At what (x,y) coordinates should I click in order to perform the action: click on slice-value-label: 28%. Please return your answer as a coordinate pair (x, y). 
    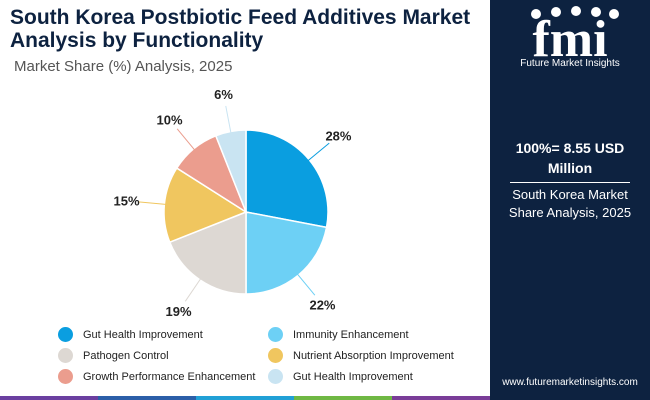
    Looking at the image, I should click on (338, 136).